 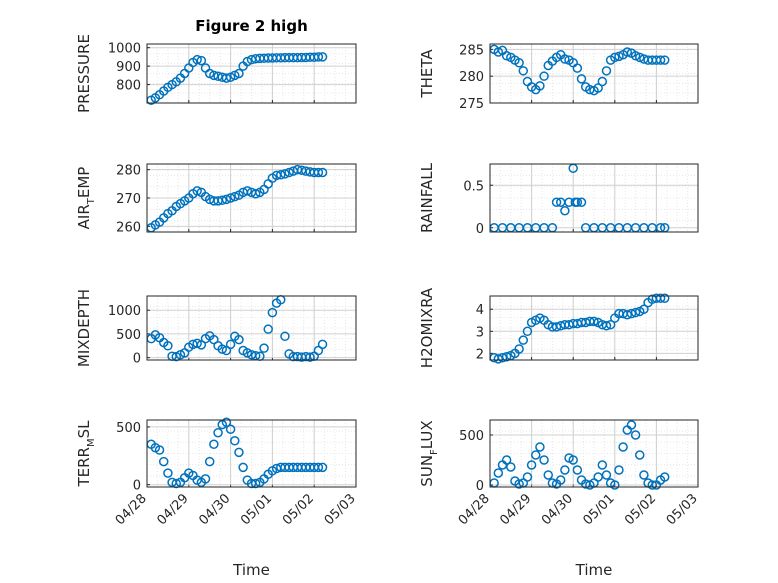 What do you see at coordinates (128, 67) in the screenshot?
I see `y-tick-label: 900` at bounding box center [128, 67].